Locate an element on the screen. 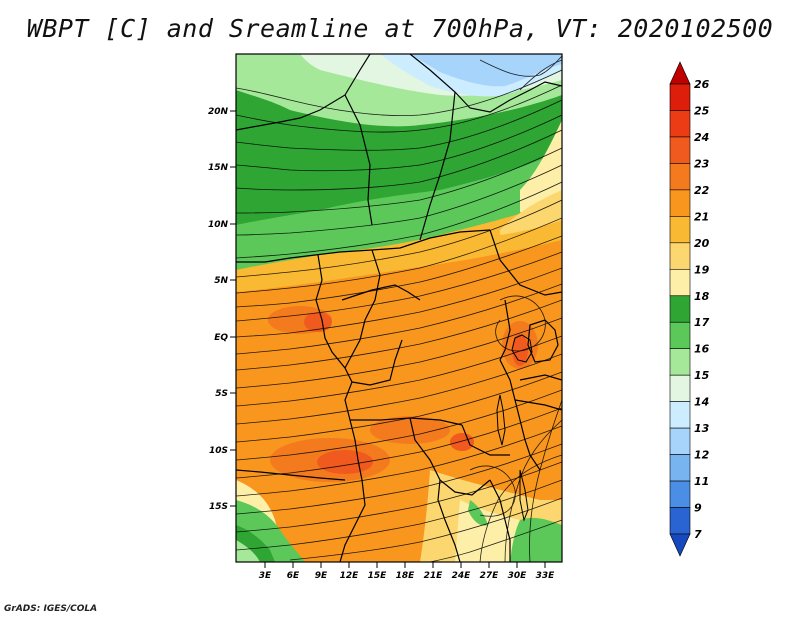  lon-label: 27E is located at coordinates (490, 576).